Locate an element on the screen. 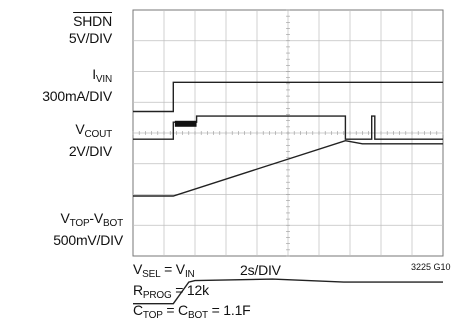 The width and height of the screenshot is (453, 324). vcout-name: VCOUT is located at coordinates (93, 130).